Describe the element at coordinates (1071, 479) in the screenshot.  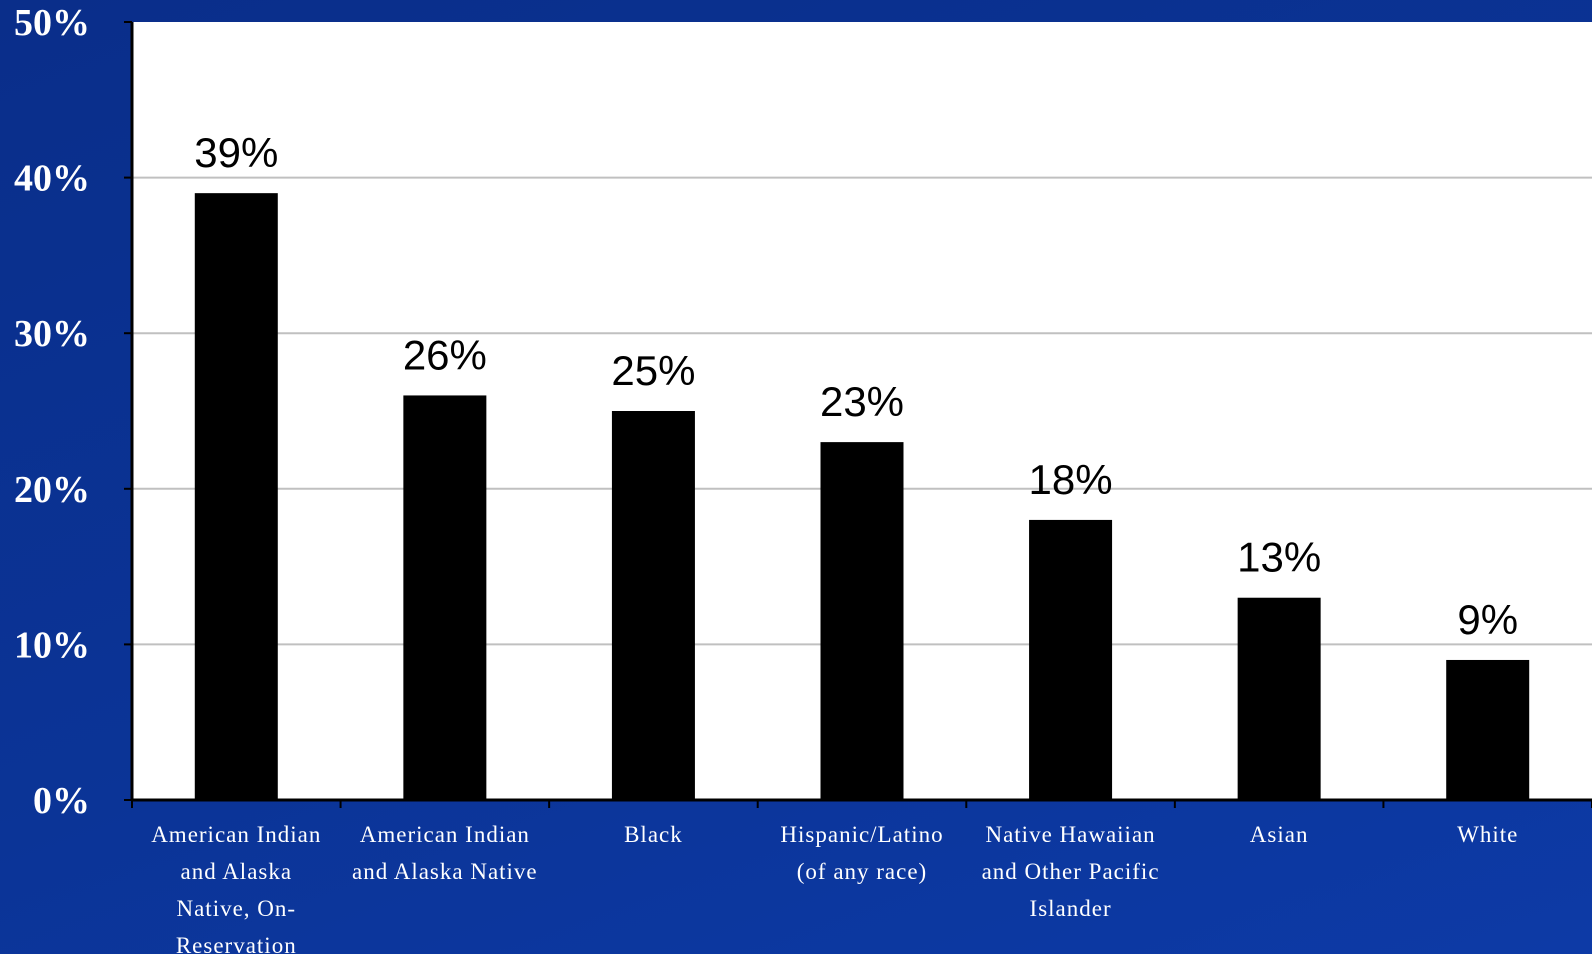
I see `data-label: 18%` at that location.